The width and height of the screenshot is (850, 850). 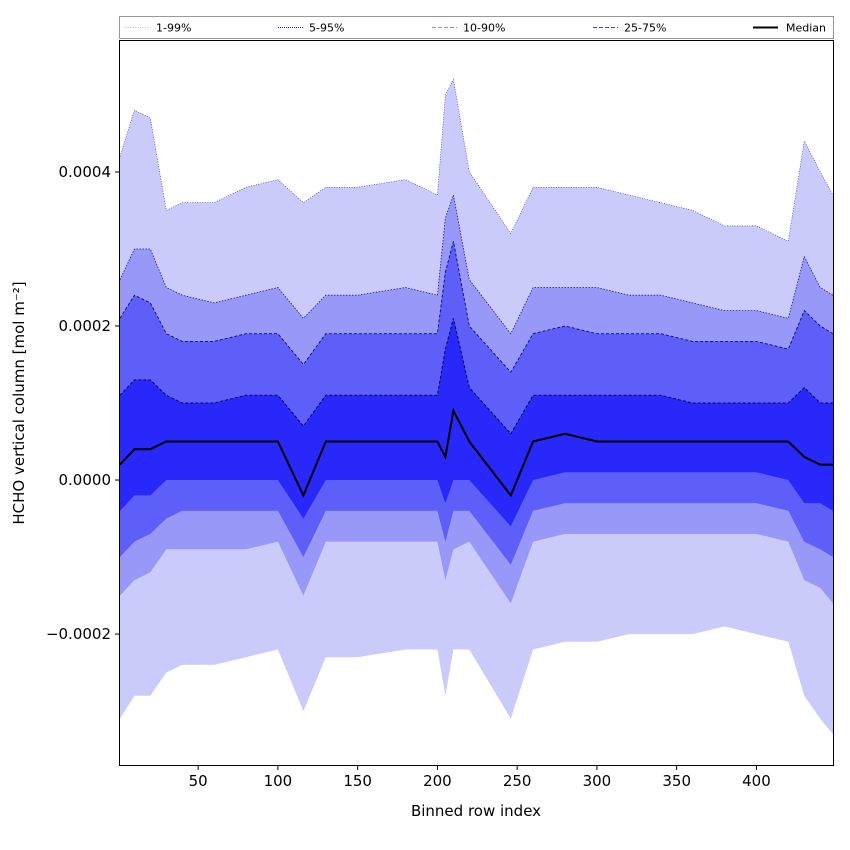 What do you see at coordinates (85, 480) in the screenshot?
I see `y-tick-label: 0.0000` at bounding box center [85, 480].